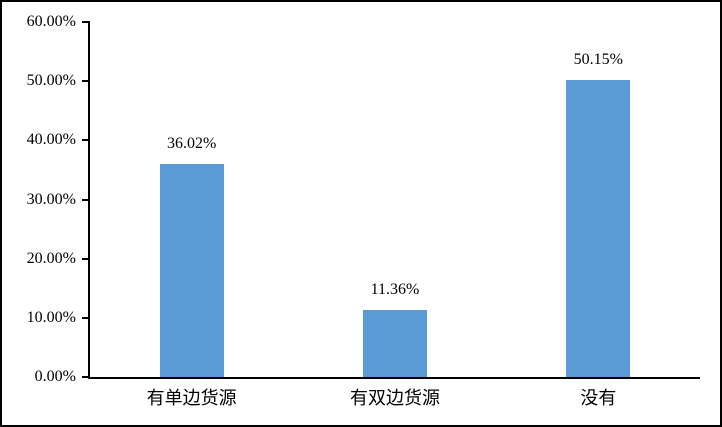 The width and height of the screenshot is (722, 427). I want to click on x-axis-category-label: 有双边货源, so click(395, 398).